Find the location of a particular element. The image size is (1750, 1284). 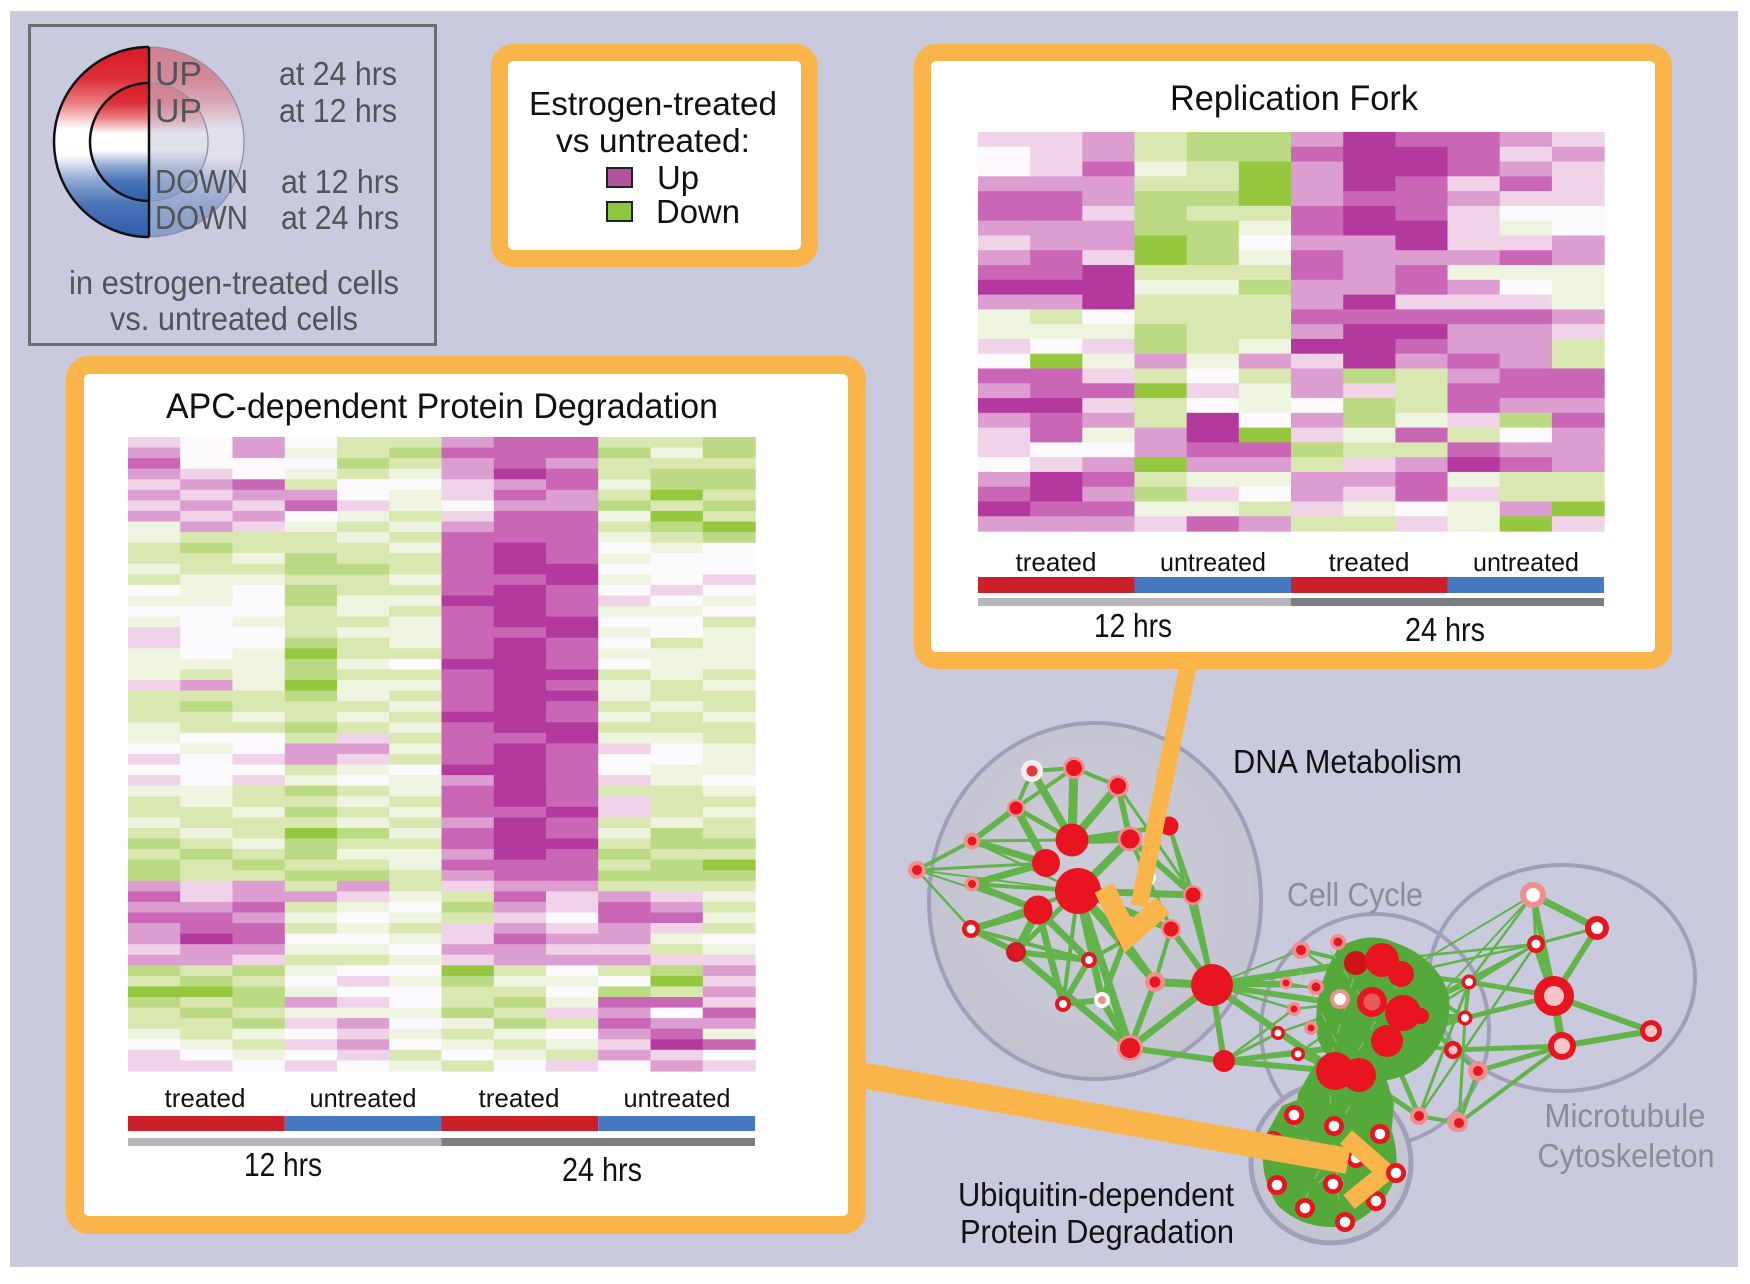

svg-text:APC-dependent Protein Degradat: APC-dependent Protein Degradation is located at coordinates (442, 406).